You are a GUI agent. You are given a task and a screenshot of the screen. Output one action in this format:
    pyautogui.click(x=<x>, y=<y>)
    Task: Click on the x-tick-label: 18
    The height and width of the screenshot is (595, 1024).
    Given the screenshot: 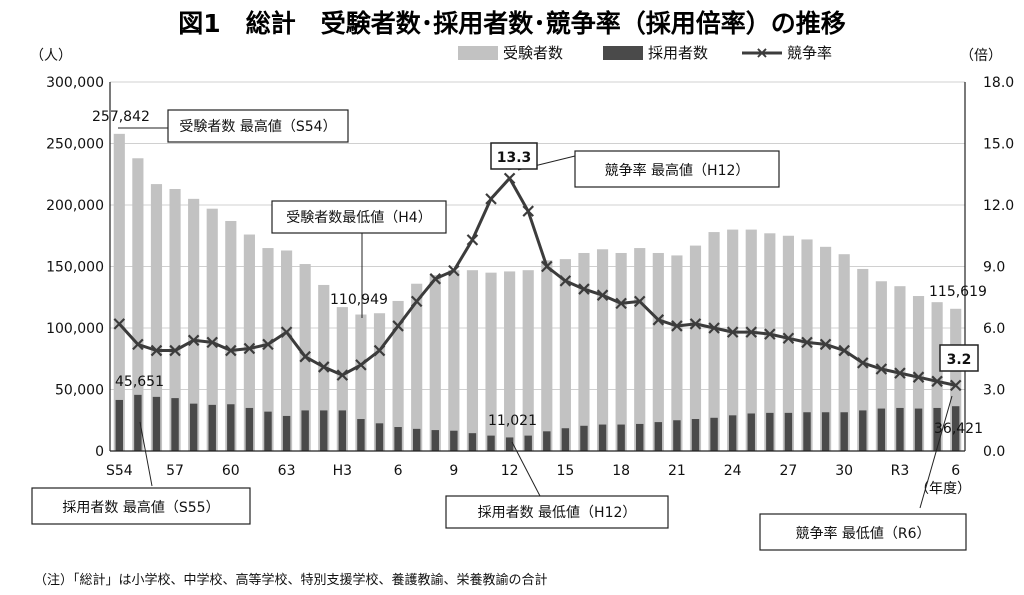 What is the action you would take?
    pyautogui.click(x=621, y=471)
    